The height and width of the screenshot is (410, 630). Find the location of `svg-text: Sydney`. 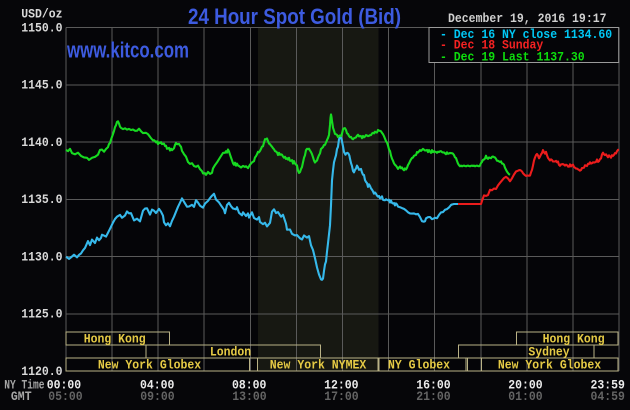

svg-text: Sydney is located at coordinates (548, 351).